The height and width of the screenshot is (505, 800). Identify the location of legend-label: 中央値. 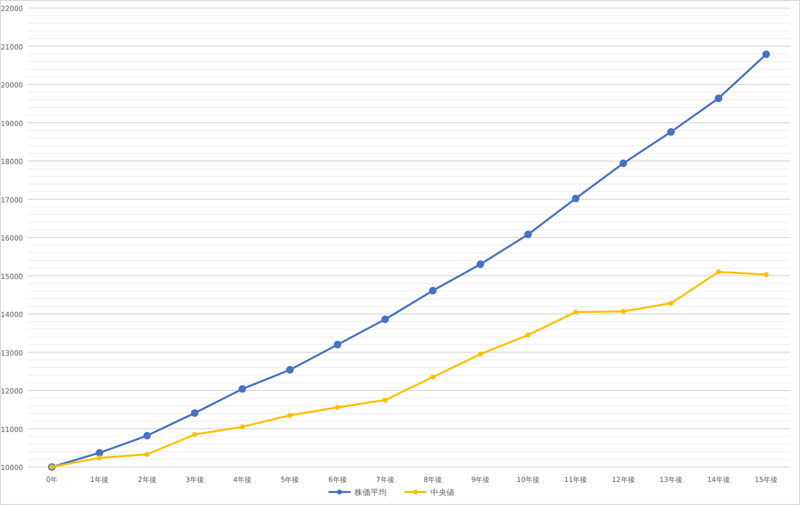
(442, 492).